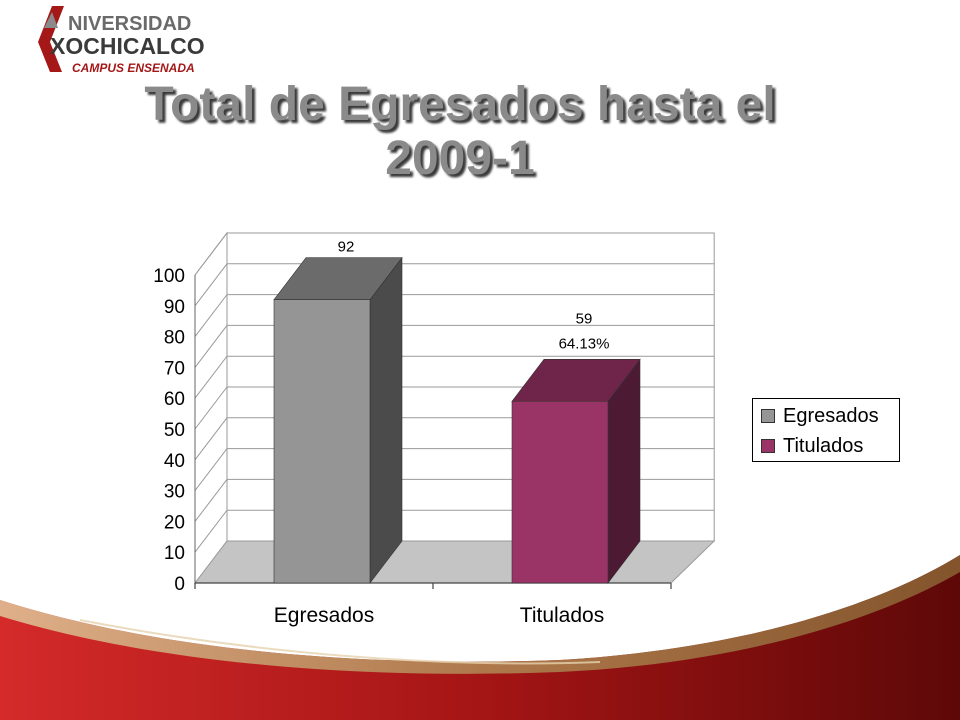 The height and width of the screenshot is (720, 960). Describe the element at coordinates (460, 104) in the screenshot. I see `title-line-1: Total de Egresados hasta el` at that location.